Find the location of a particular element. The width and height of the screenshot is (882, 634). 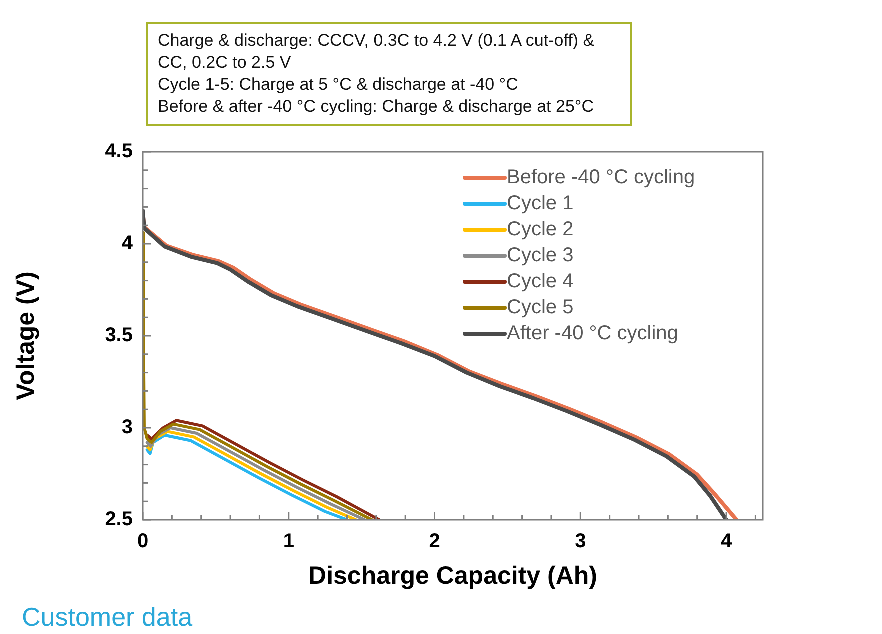

text: Customer data is located at coordinates (107, 617).